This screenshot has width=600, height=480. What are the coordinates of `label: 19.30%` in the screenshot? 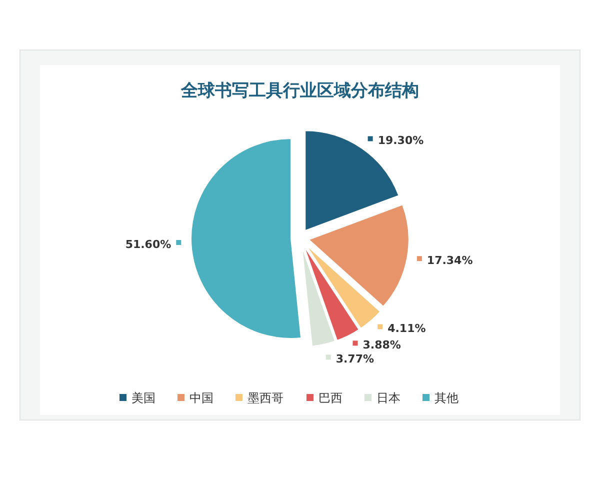 It's located at (396, 141).